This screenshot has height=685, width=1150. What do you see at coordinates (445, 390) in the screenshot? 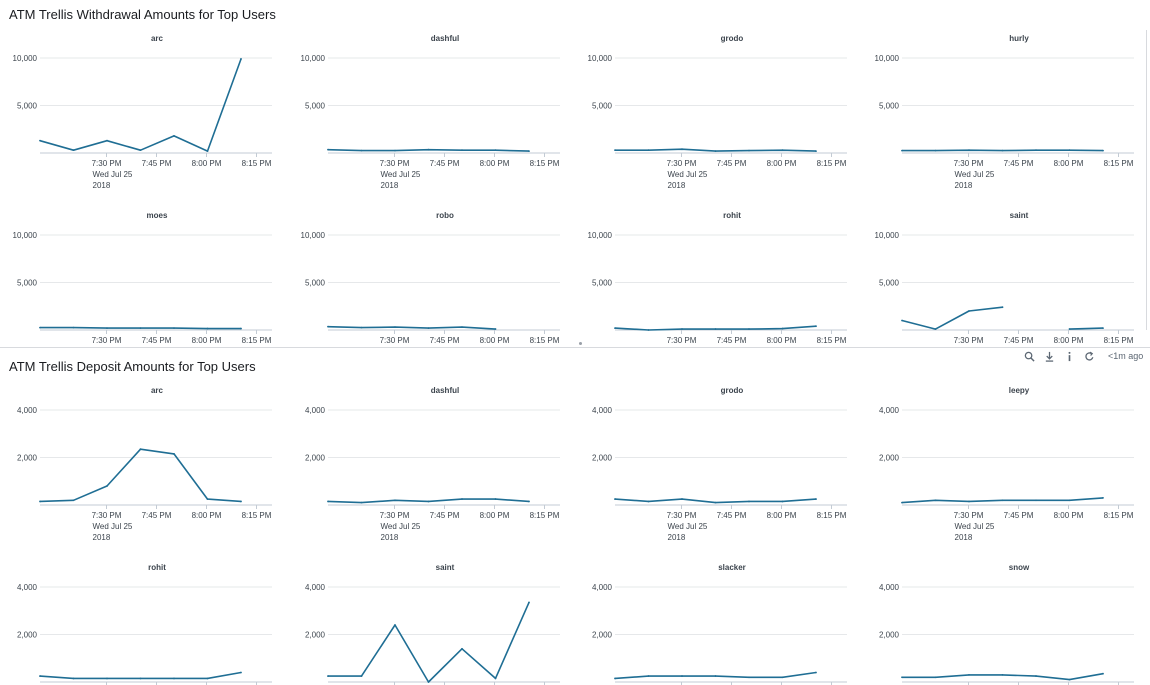
I see `chart-title: dashful` at bounding box center [445, 390].